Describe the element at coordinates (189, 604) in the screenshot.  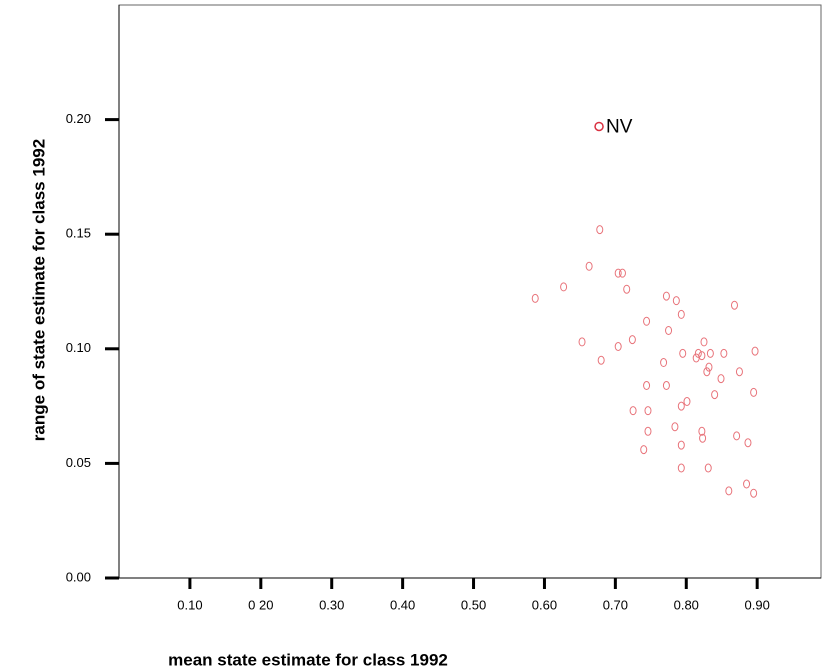
I see `x-tick-label: 0.10` at that location.